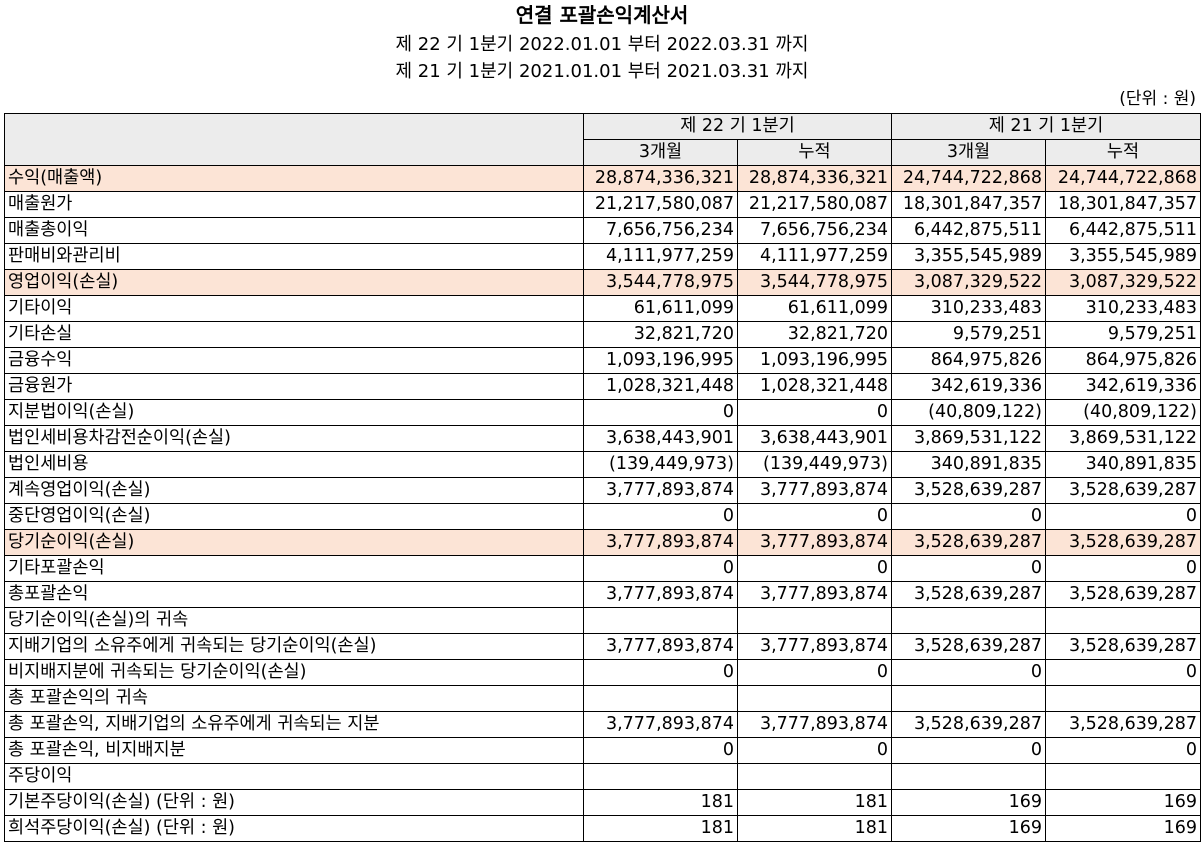  I want to click on row-value: 61,611,099, so click(660, 308).